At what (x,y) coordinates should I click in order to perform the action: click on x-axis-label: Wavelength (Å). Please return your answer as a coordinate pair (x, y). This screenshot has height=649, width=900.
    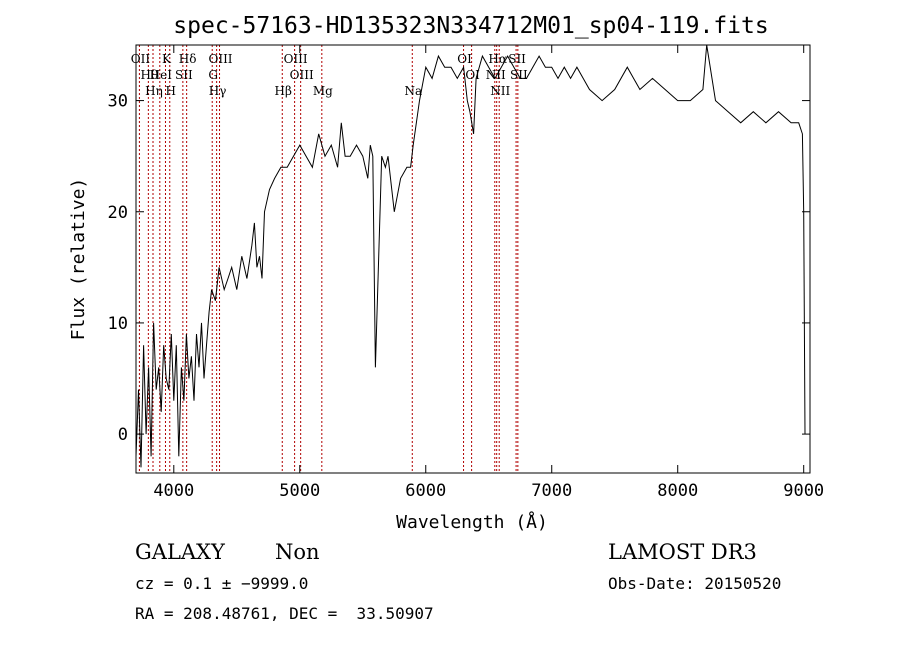
    Looking at the image, I should click on (472, 522).